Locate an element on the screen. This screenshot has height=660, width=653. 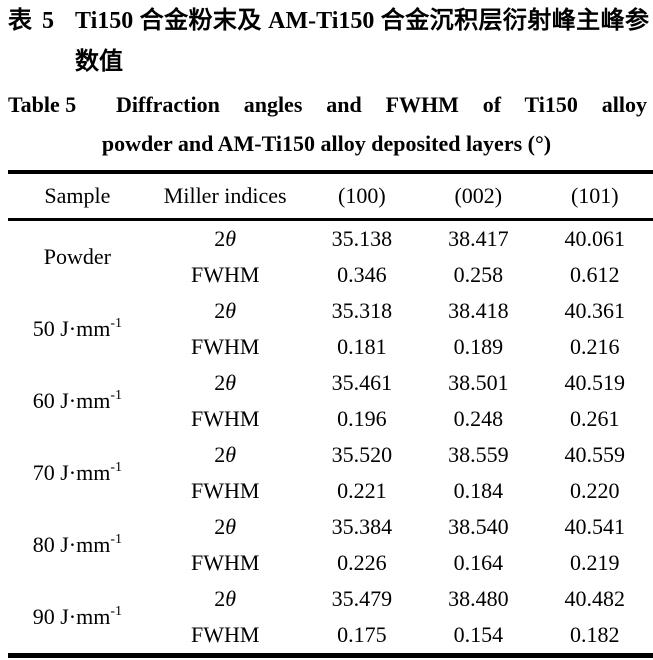
sample-label: 70 J·mm-1 is located at coordinates (77, 472).